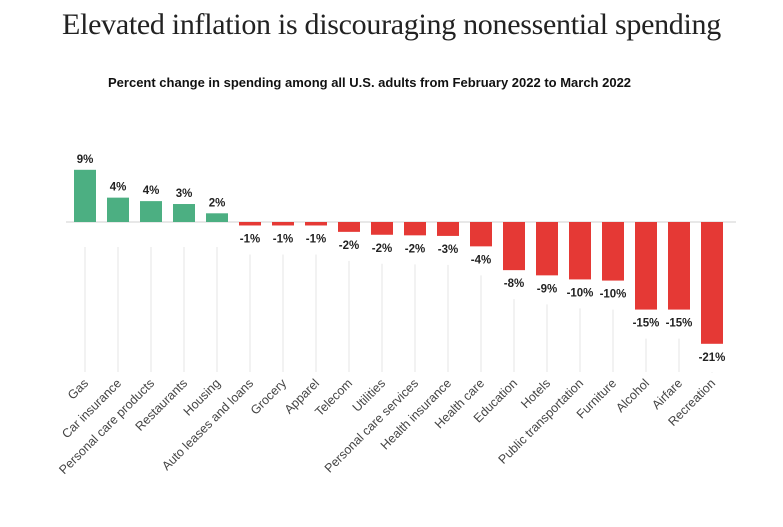 The height and width of the screenshot is (527, 783). Describe the element at coordinates (151, 211) in the screenshot. I see `bar-personal-care-products` at that location.